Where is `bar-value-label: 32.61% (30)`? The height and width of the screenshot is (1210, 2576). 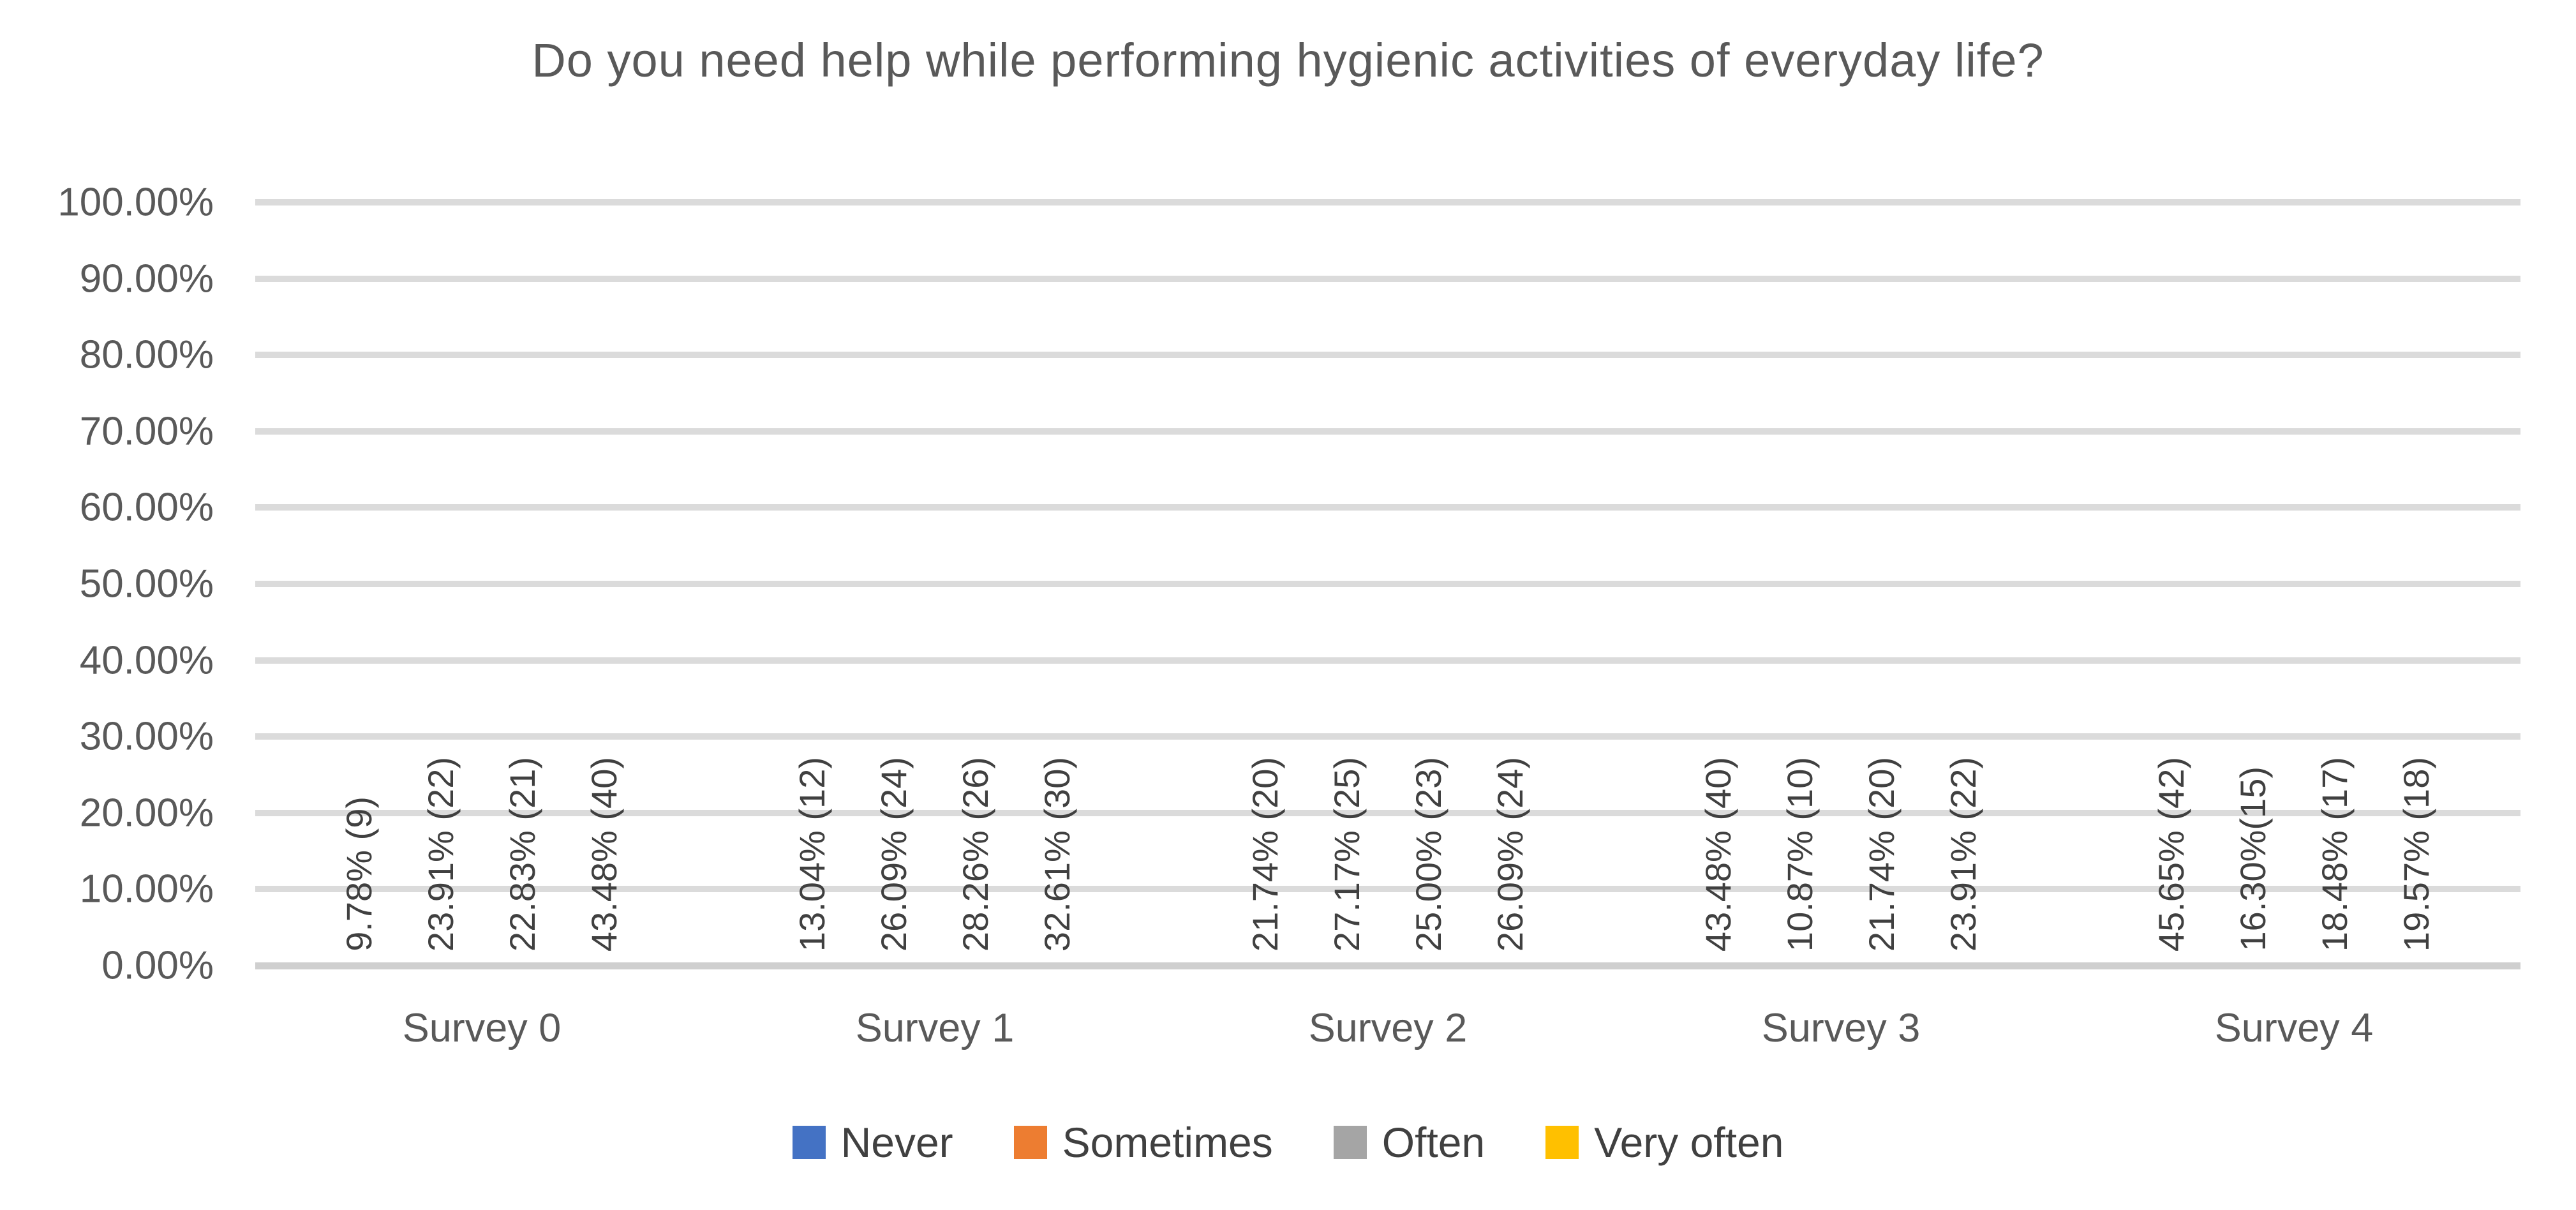 bar-value-label: 32.61% (30) is located at coordinates (1057, 854).